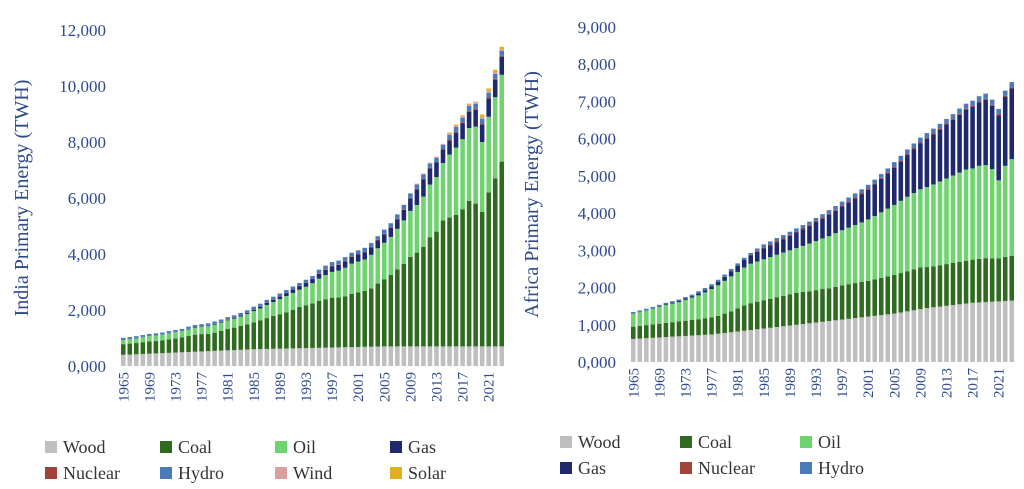  What do you see at coordinates (464, 387) in the screenshot?
I see `x-tick-label: 2017` at bounding box center [464, 387].